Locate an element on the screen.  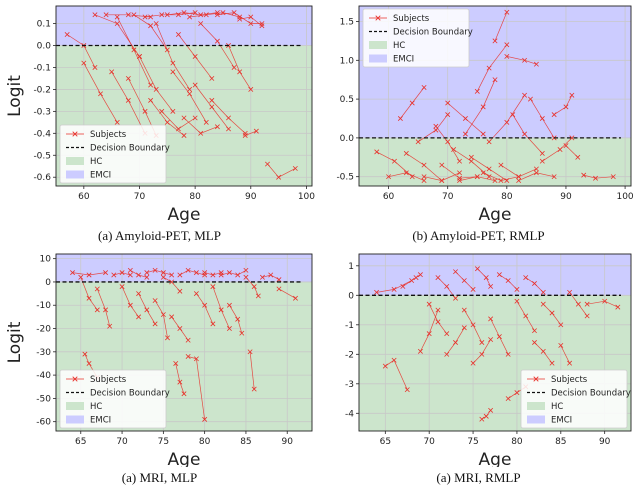
y-tick-label: -0.5 is located at coordinates (345, 178).